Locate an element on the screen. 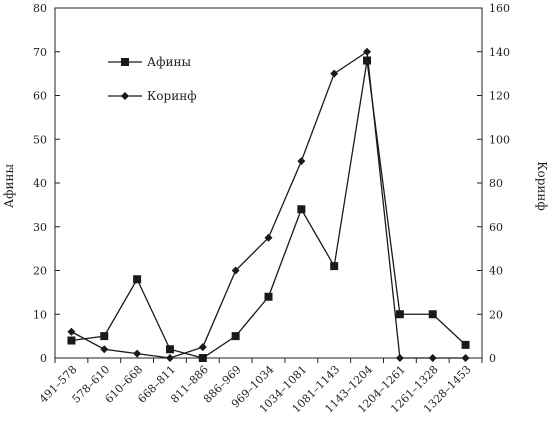 The height and width of the screenshot is (431, 549). right-tick-label: 120 is located at coordinates (499, 96).